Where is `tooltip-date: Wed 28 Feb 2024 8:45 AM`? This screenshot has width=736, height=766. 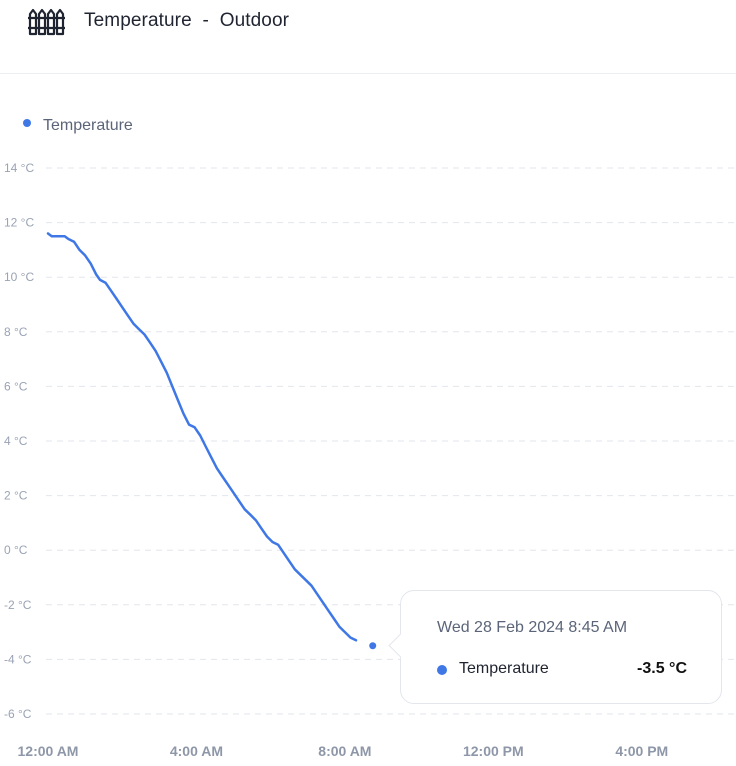
tooltip-date: Wed 28 Feb 2024 8:45 AM is located at coordinates (532, 627).